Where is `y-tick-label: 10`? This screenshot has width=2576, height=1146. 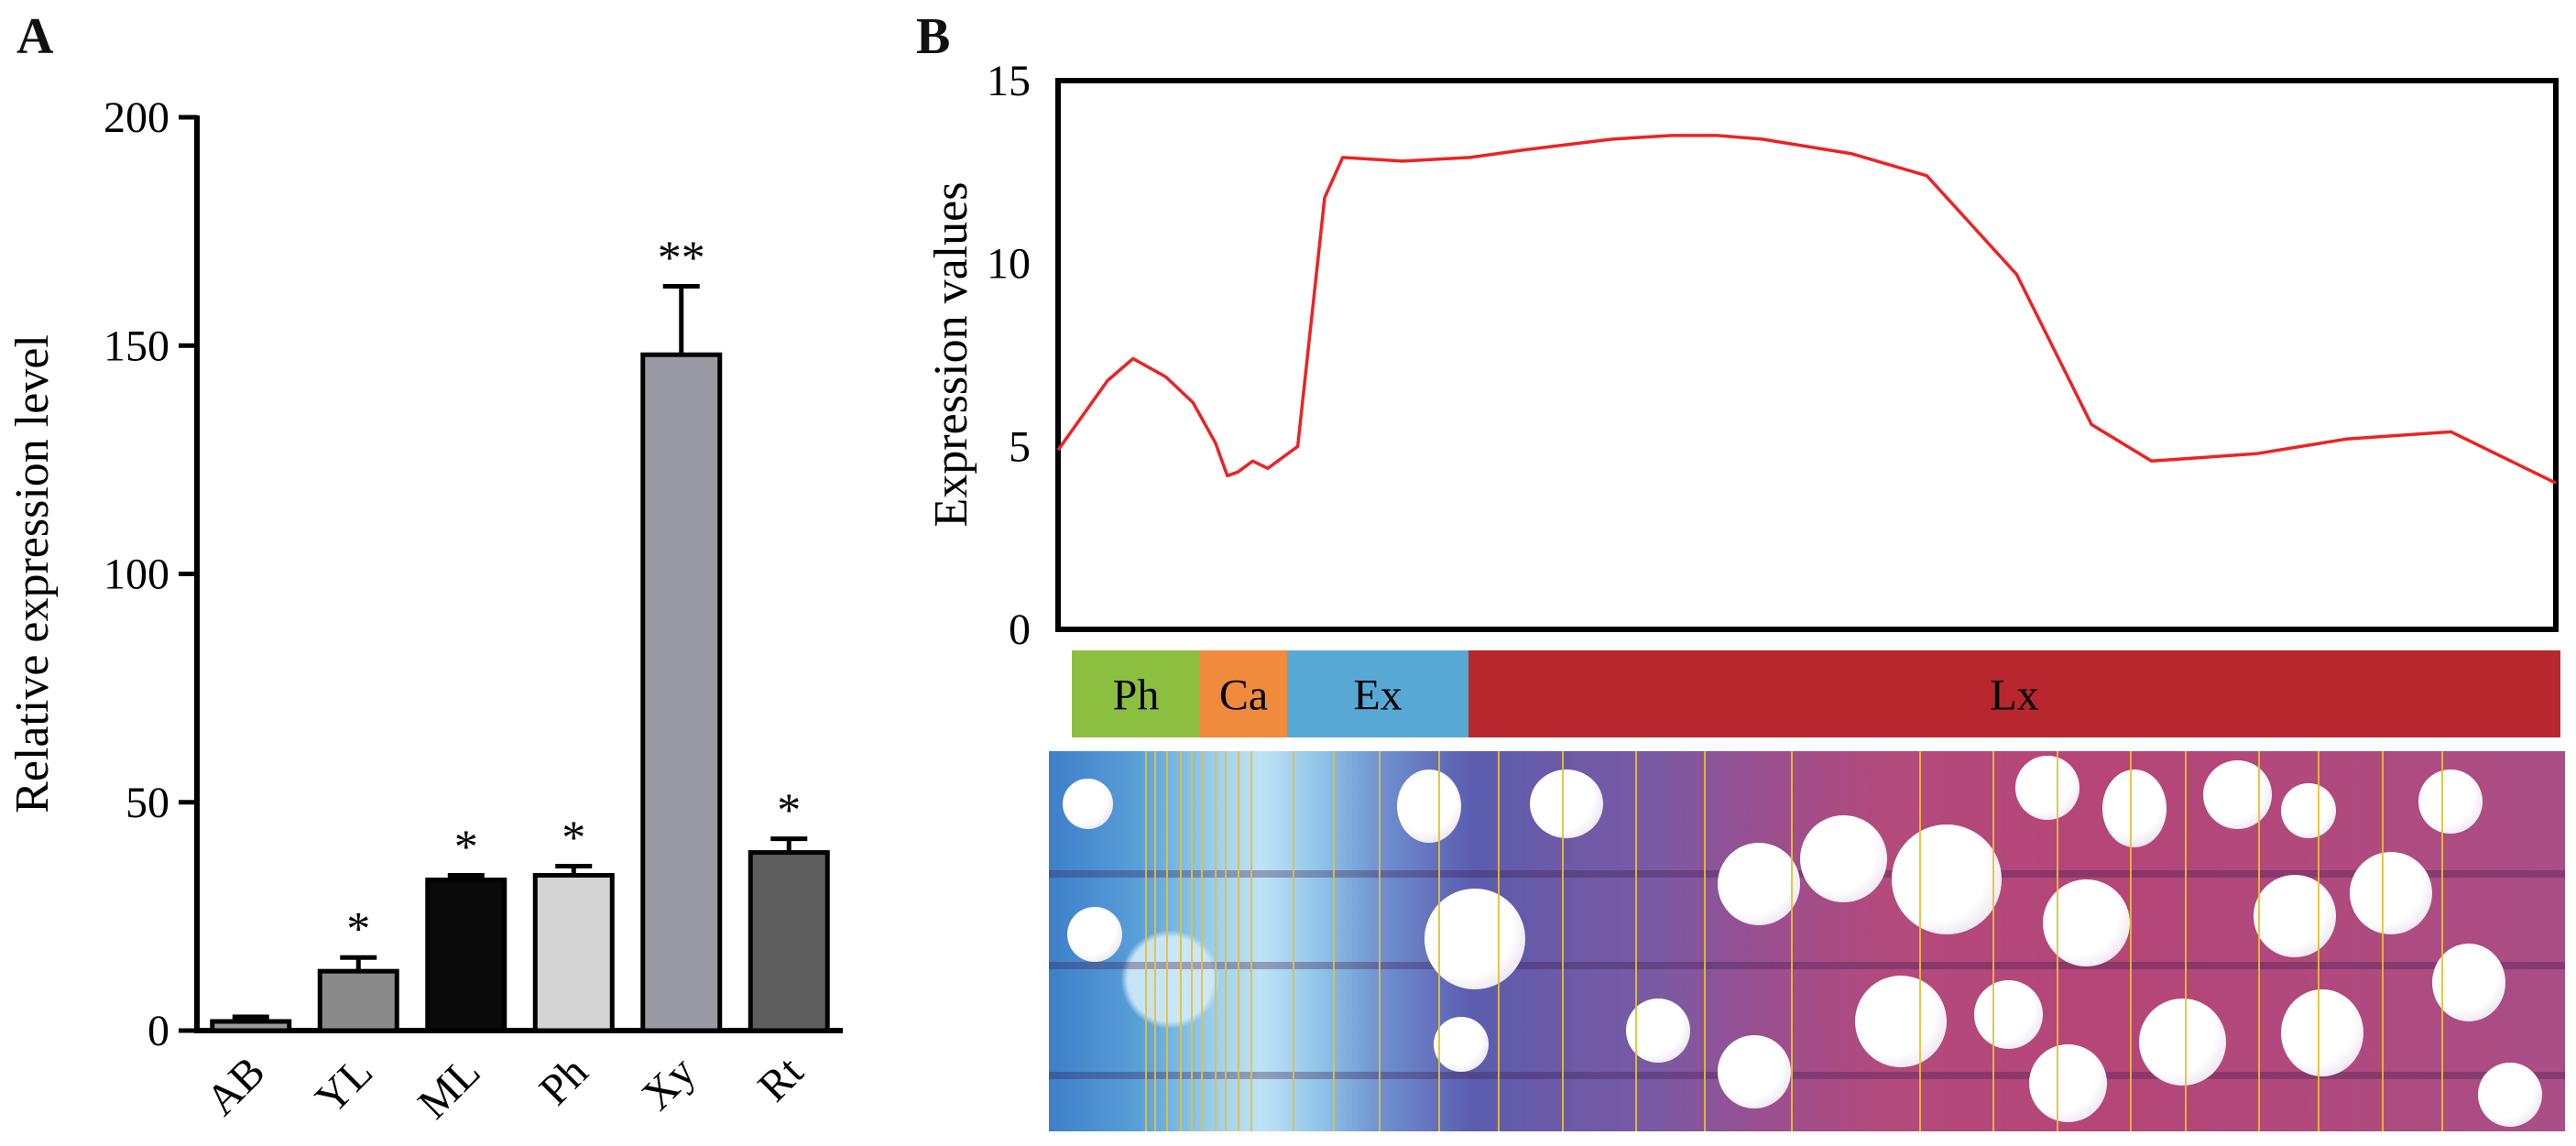 y-tick-label: 10 is located at coordinates (1009, 264).